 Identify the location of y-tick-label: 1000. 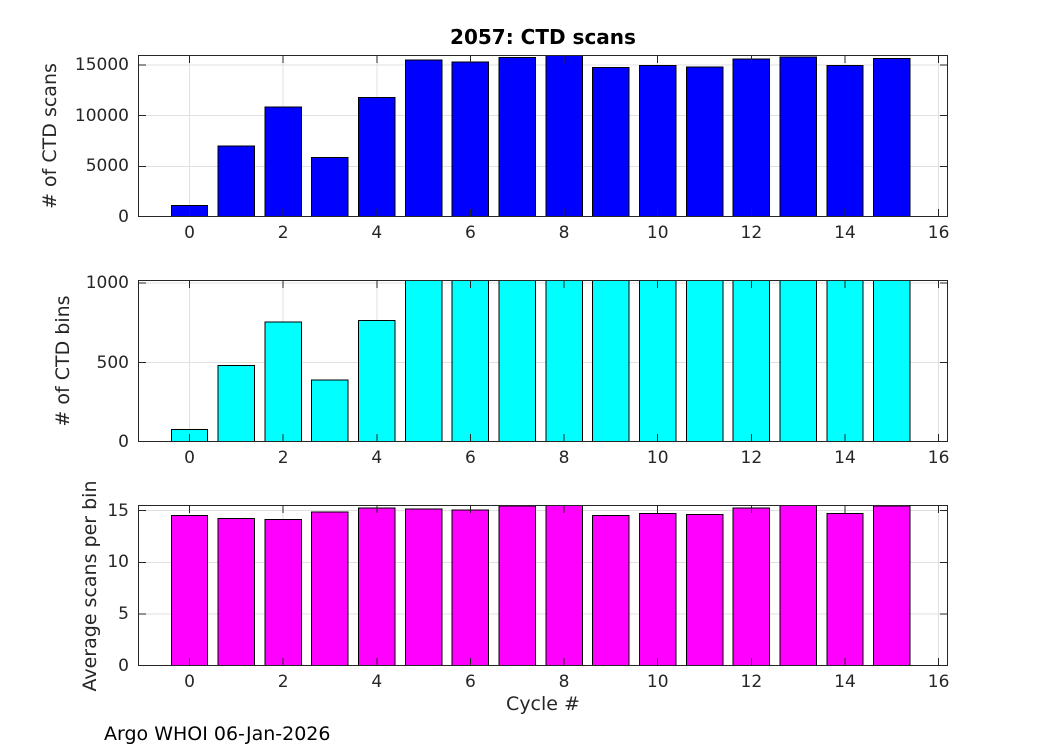
(107, 283).